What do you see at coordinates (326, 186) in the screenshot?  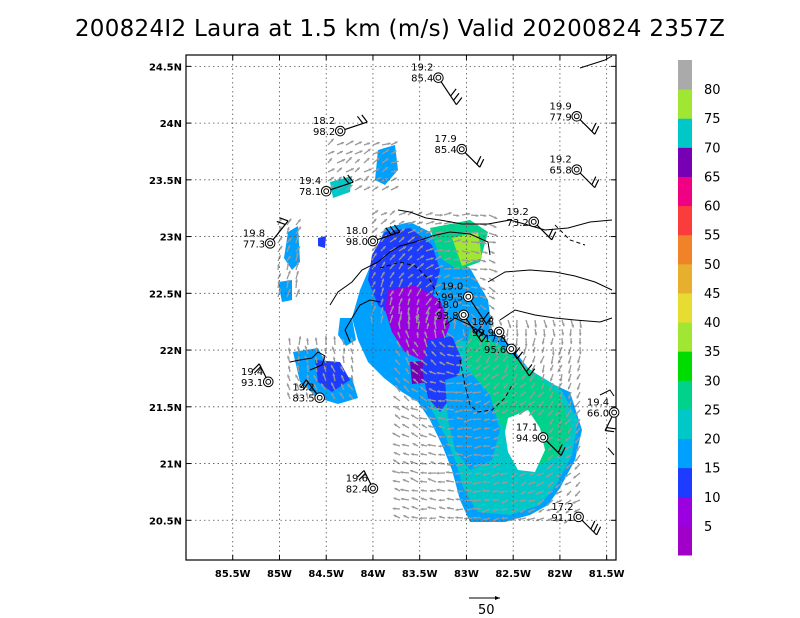 I see `station: 19.478.1` at bounding box center [326, 186].